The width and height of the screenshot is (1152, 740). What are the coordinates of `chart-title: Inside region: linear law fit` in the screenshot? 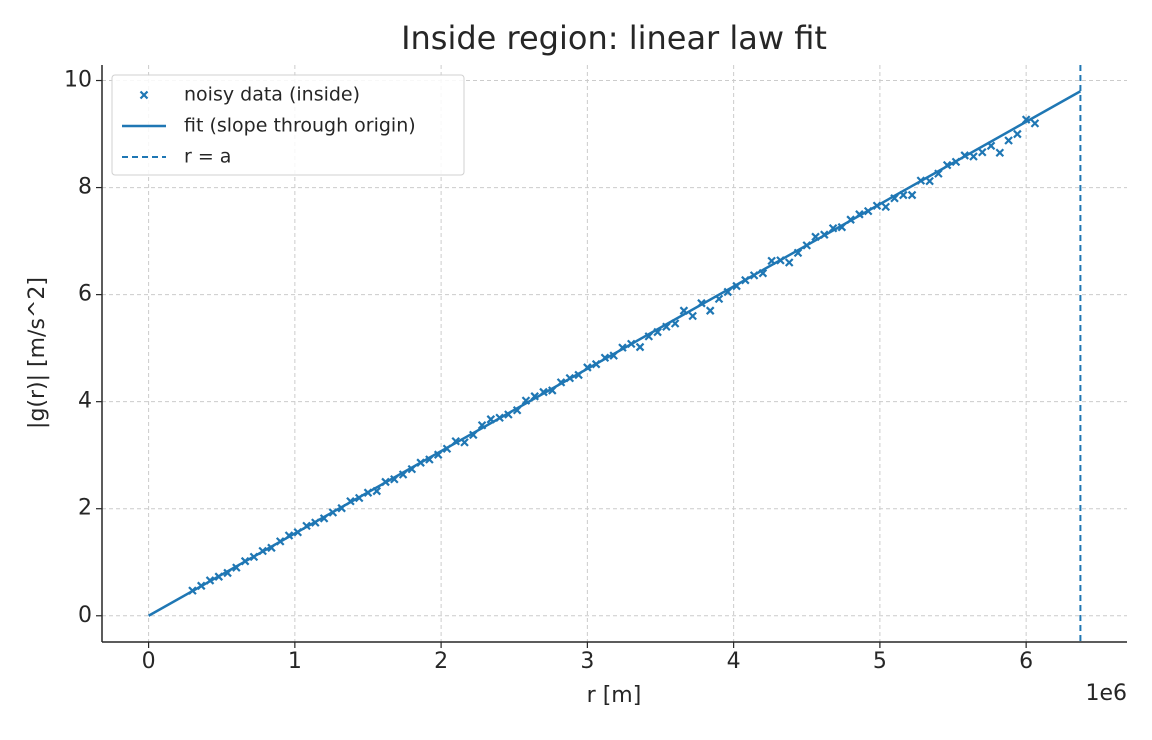 It's located at (614, 38).